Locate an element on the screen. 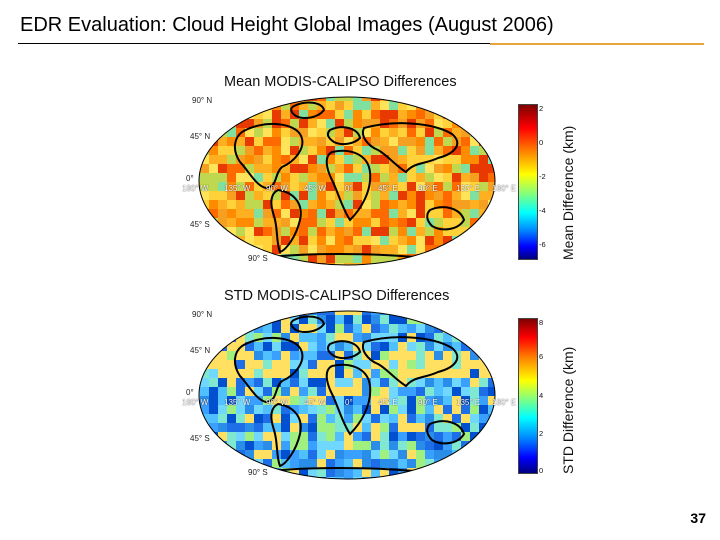  std-colorbar-label: STD Difference (km) is located at coordinates (568, 410).